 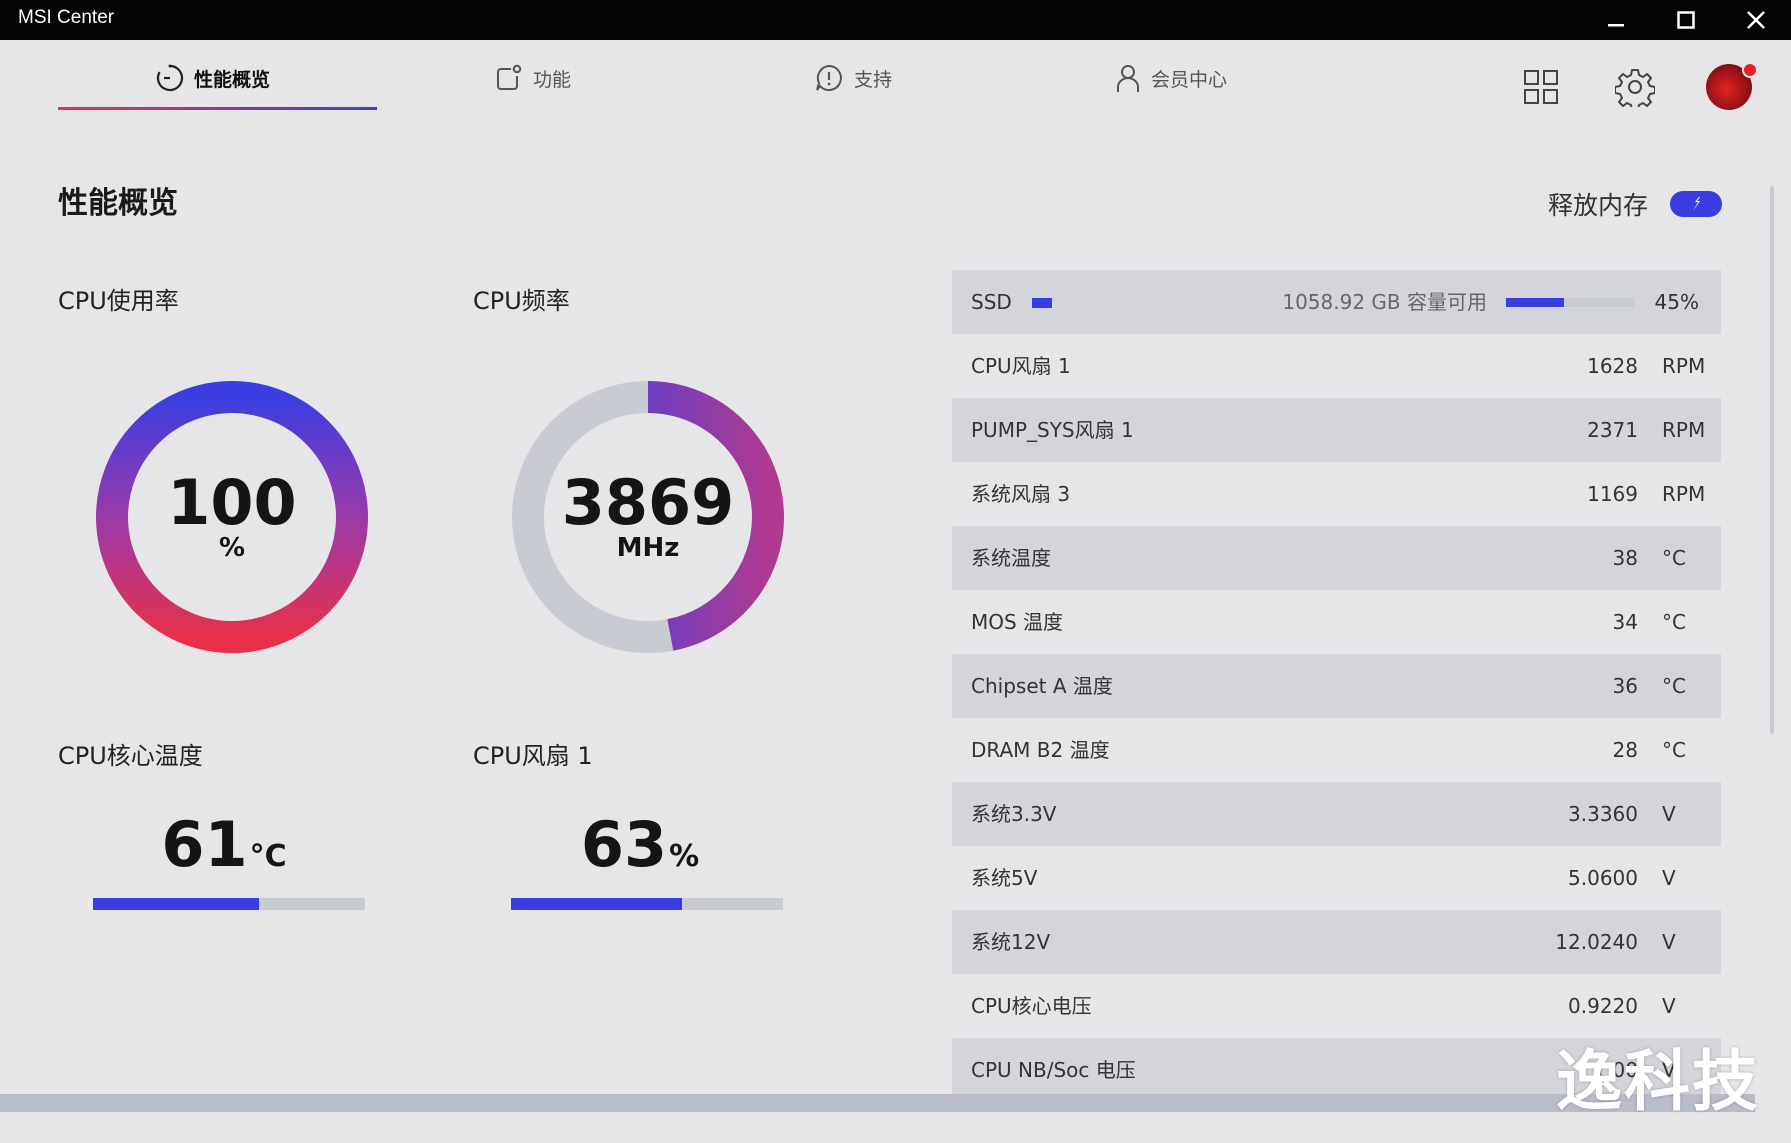 I want to click on sensor-name: CPU核心电压, so click(x=1031, y=1006).